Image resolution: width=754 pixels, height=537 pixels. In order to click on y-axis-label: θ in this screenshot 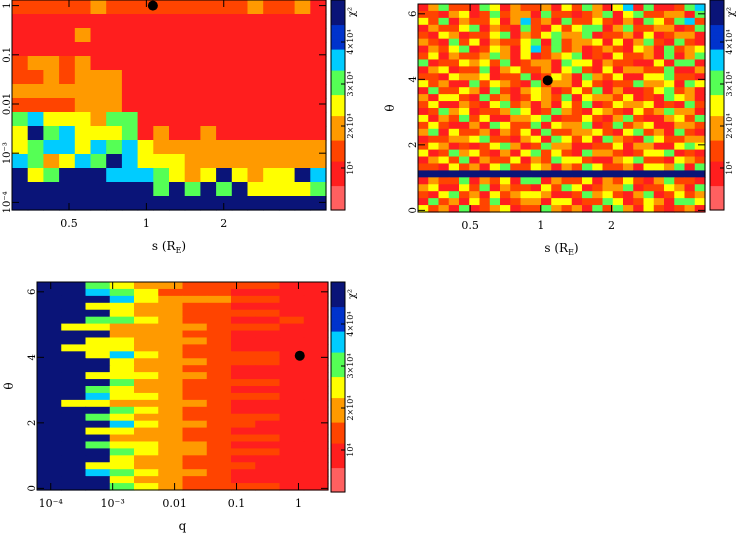, I will do `click(390, 107)`.